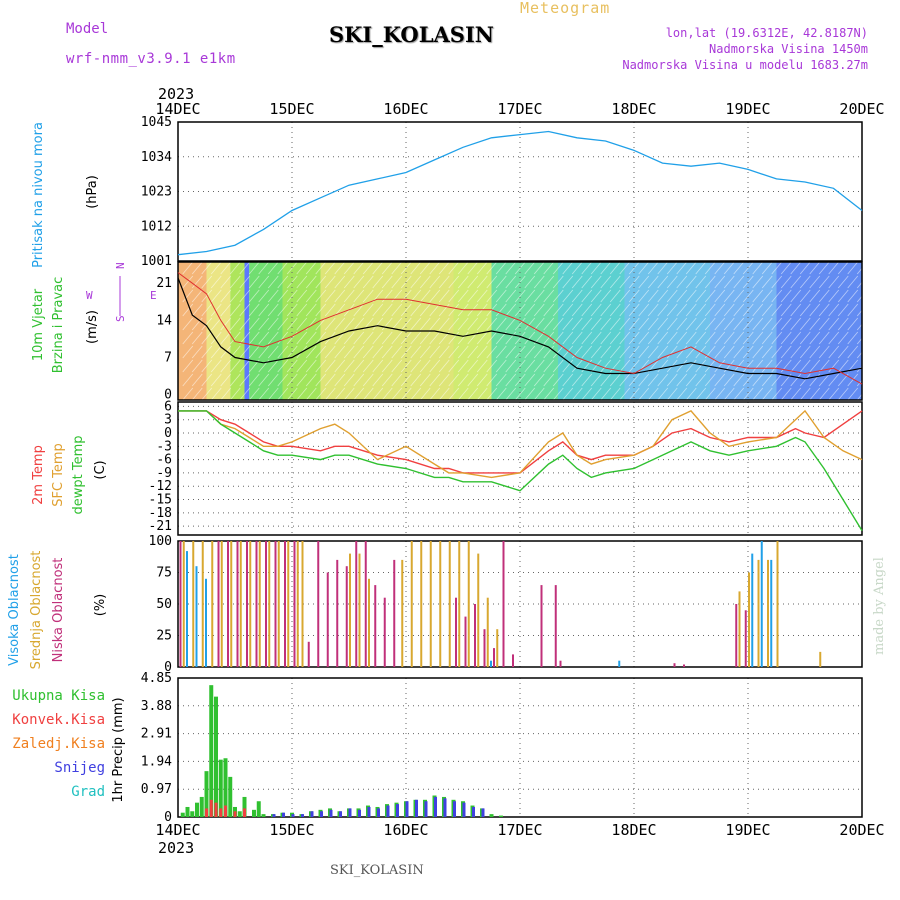  What do you see at coordinates (36, 610) in the screenshot?
I see `cloud-ylabel-mid: Srednja Oblacnost` at bounding box center [36, 610].